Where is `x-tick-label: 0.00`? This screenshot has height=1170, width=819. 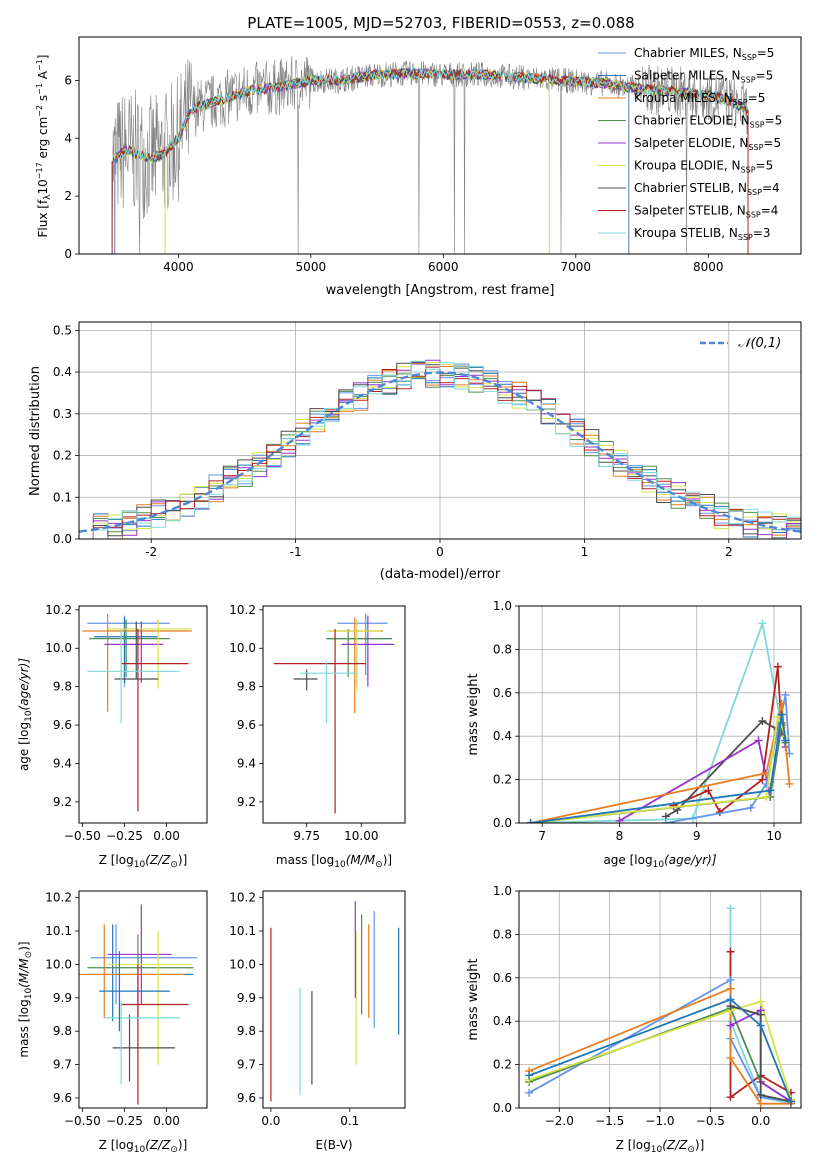 x-tick-label: 0.00 is located at coordinates (166, 836).